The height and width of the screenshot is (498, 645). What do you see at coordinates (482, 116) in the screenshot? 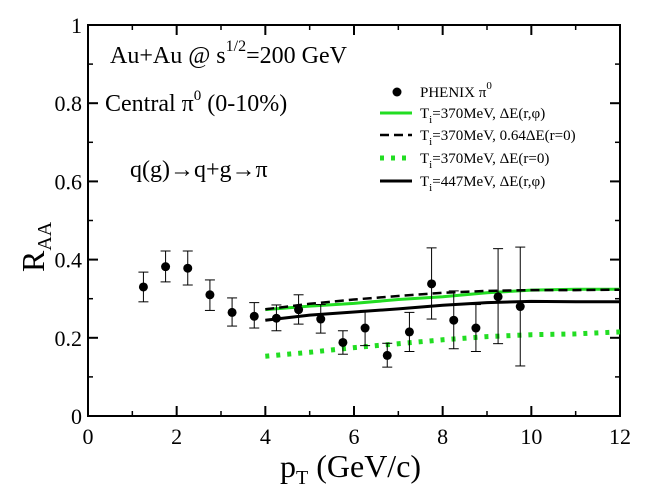
I see `legend-label-series-1: Ti=370MeV, ΔE(r,φ)` at bounding box center [482, 116].